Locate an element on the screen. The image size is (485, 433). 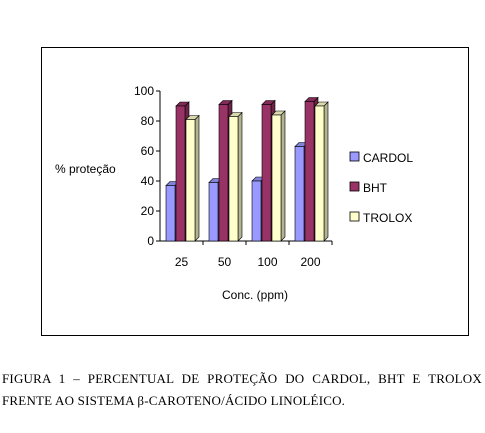
legend-swatch-trolox is located at coordinates (354, 216).